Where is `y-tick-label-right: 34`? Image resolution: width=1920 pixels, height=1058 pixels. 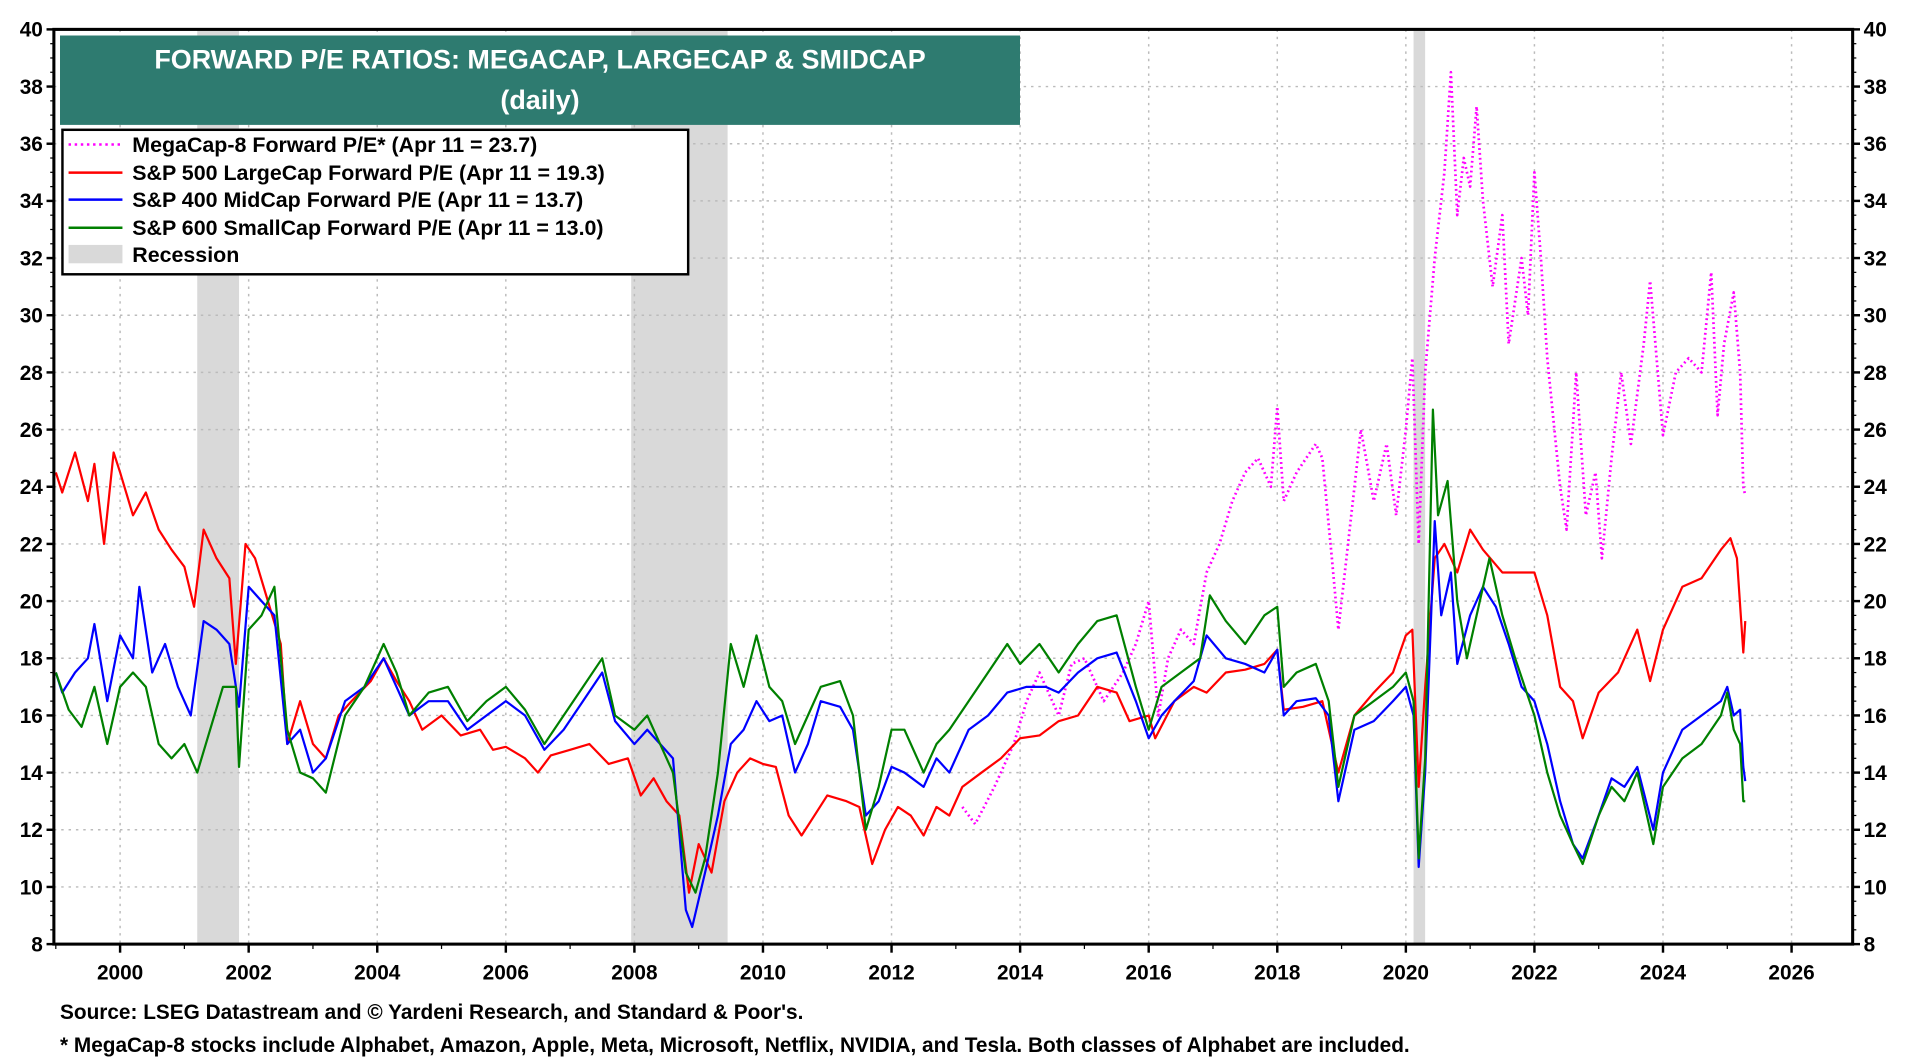 y-tick-label-right: 34 is located at coordinates (1876, 201).